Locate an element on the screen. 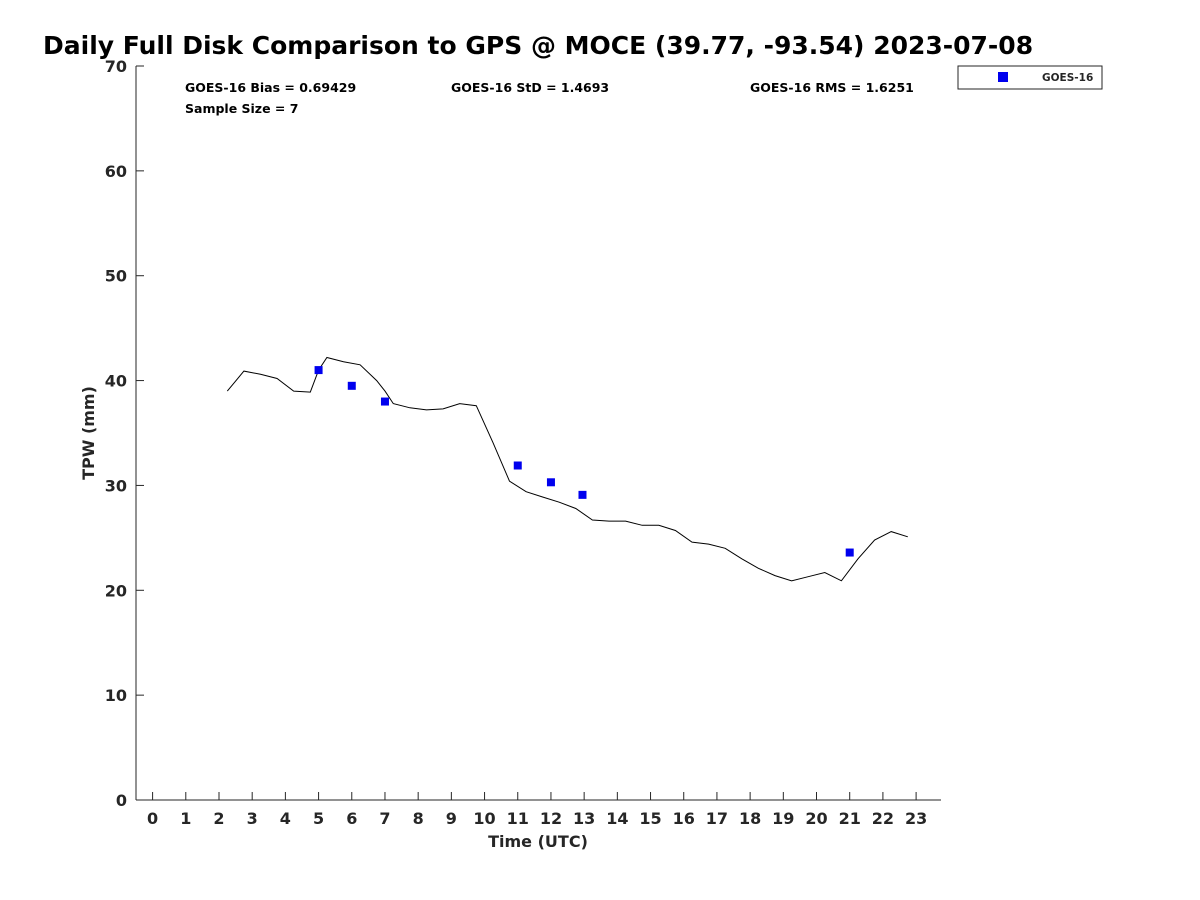 The height and width of the screenshot is (900, 1200). y-tick-label-0: 0 is located at coordinates (121, 800).